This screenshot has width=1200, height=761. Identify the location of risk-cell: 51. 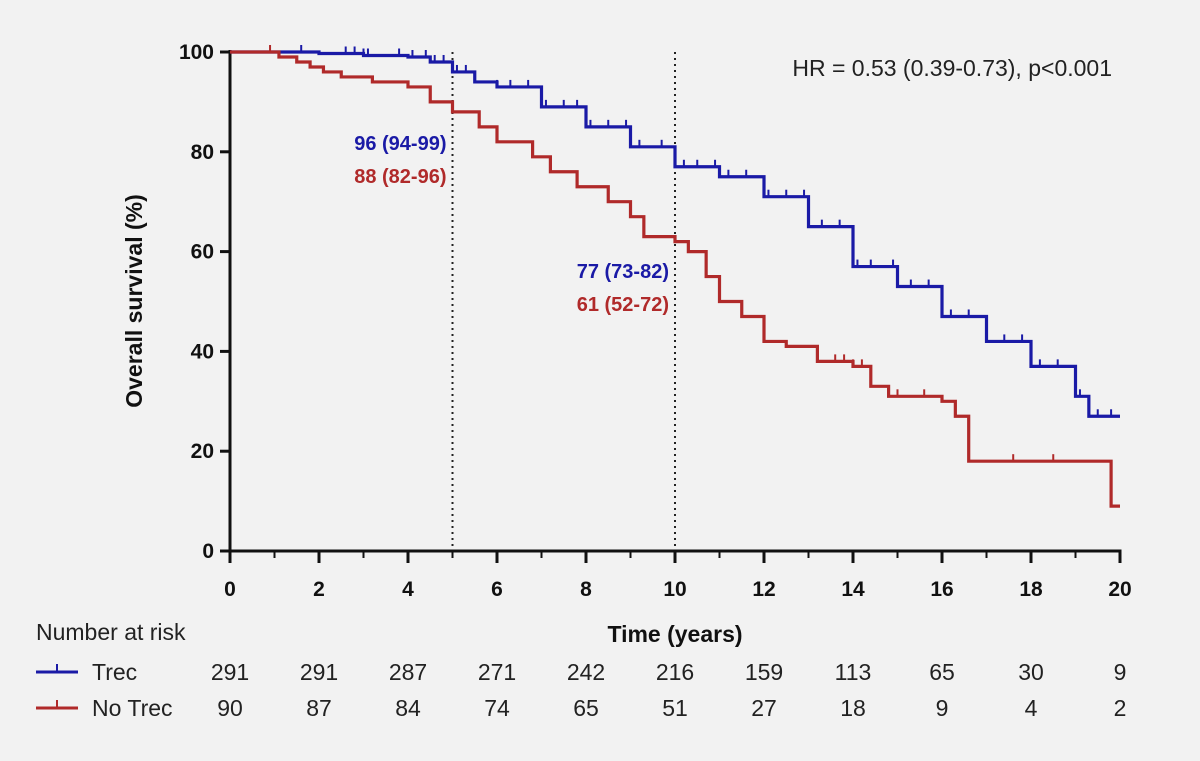
(675, 708).